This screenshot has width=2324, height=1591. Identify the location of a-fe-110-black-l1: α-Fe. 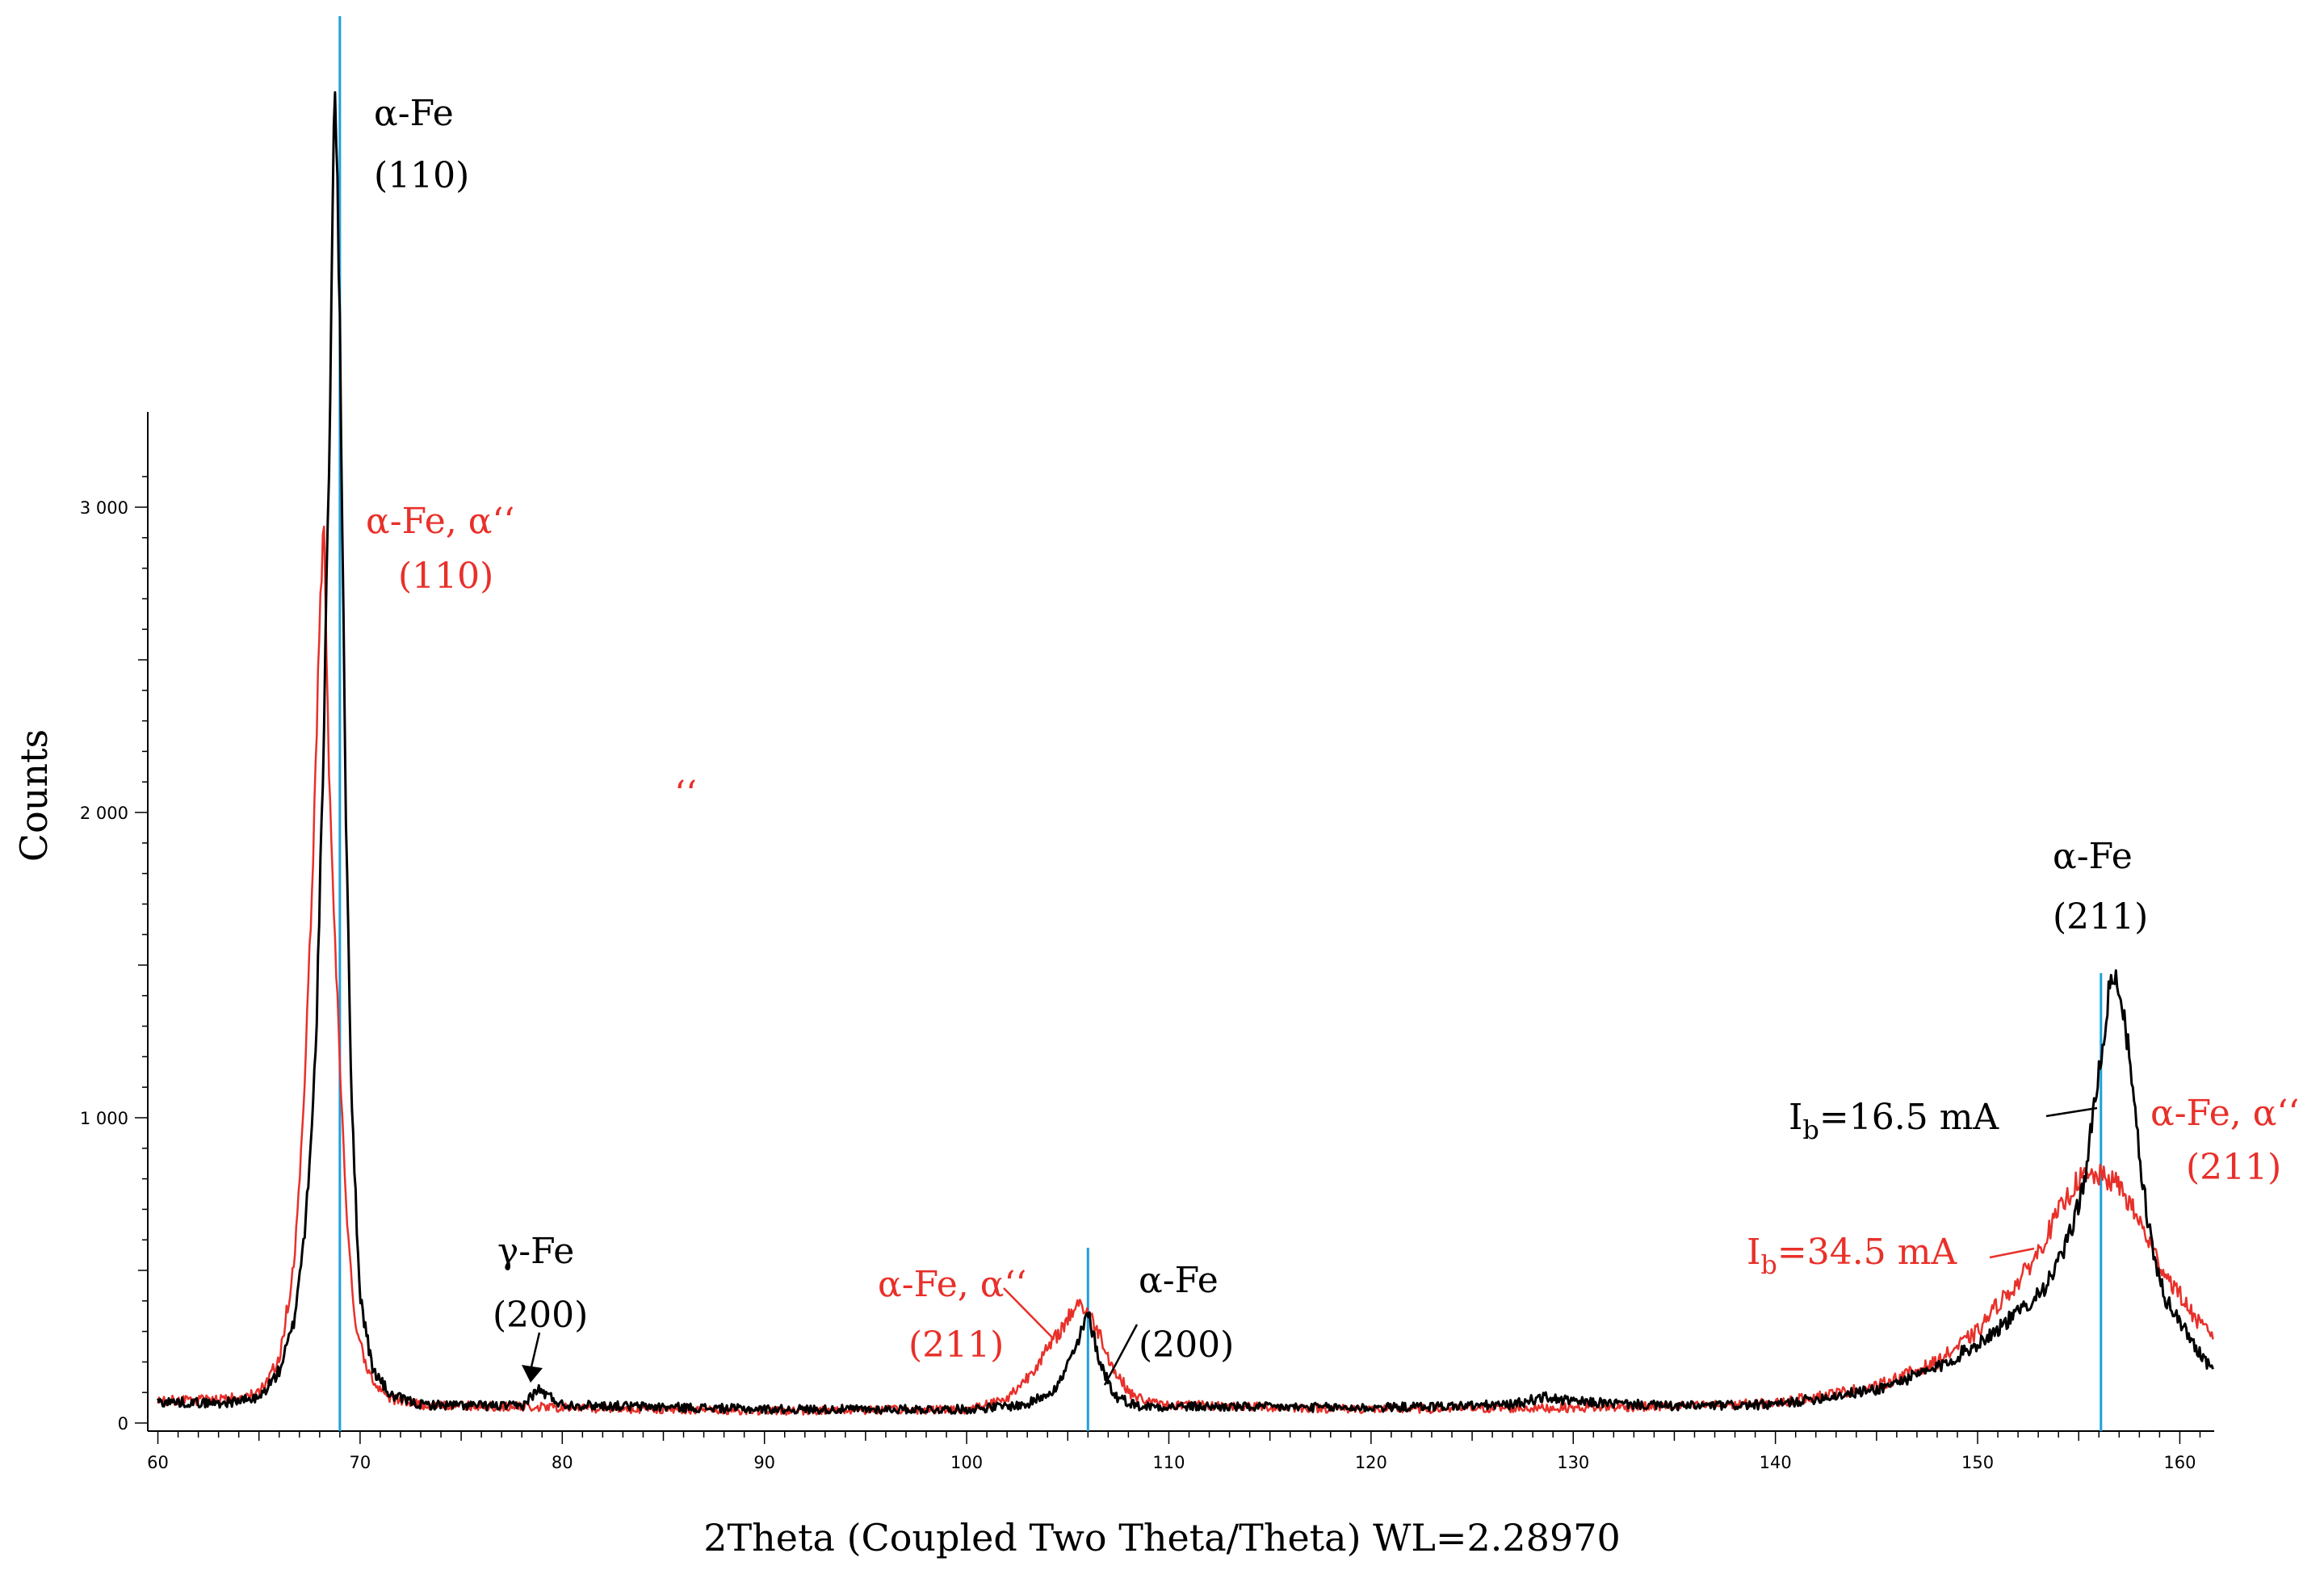
(414, 113).